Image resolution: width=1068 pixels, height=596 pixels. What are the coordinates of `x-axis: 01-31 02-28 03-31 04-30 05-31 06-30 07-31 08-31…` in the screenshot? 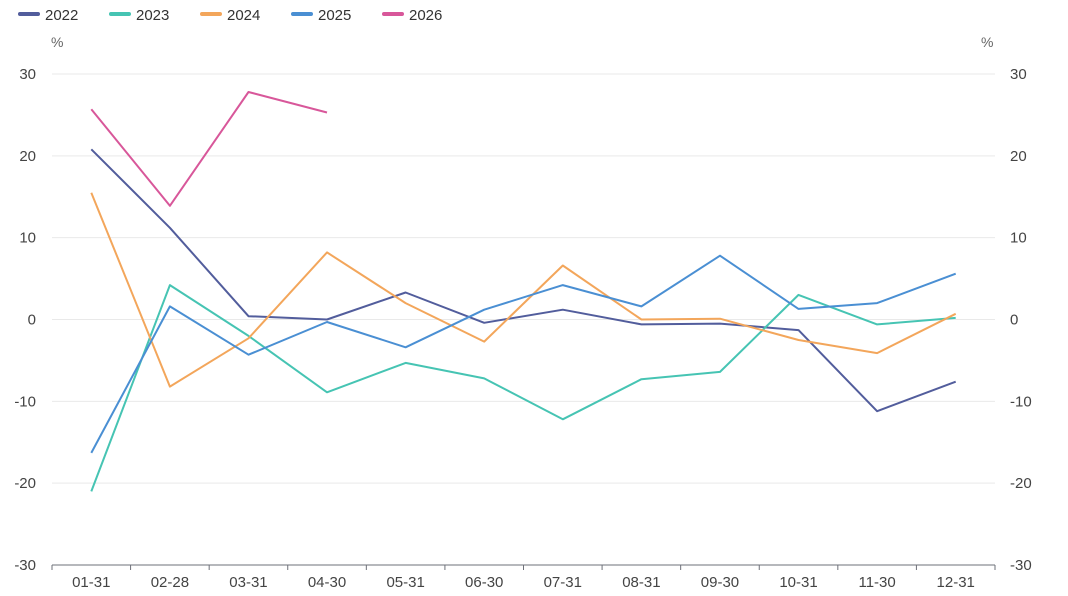 It's located at (523, 578).